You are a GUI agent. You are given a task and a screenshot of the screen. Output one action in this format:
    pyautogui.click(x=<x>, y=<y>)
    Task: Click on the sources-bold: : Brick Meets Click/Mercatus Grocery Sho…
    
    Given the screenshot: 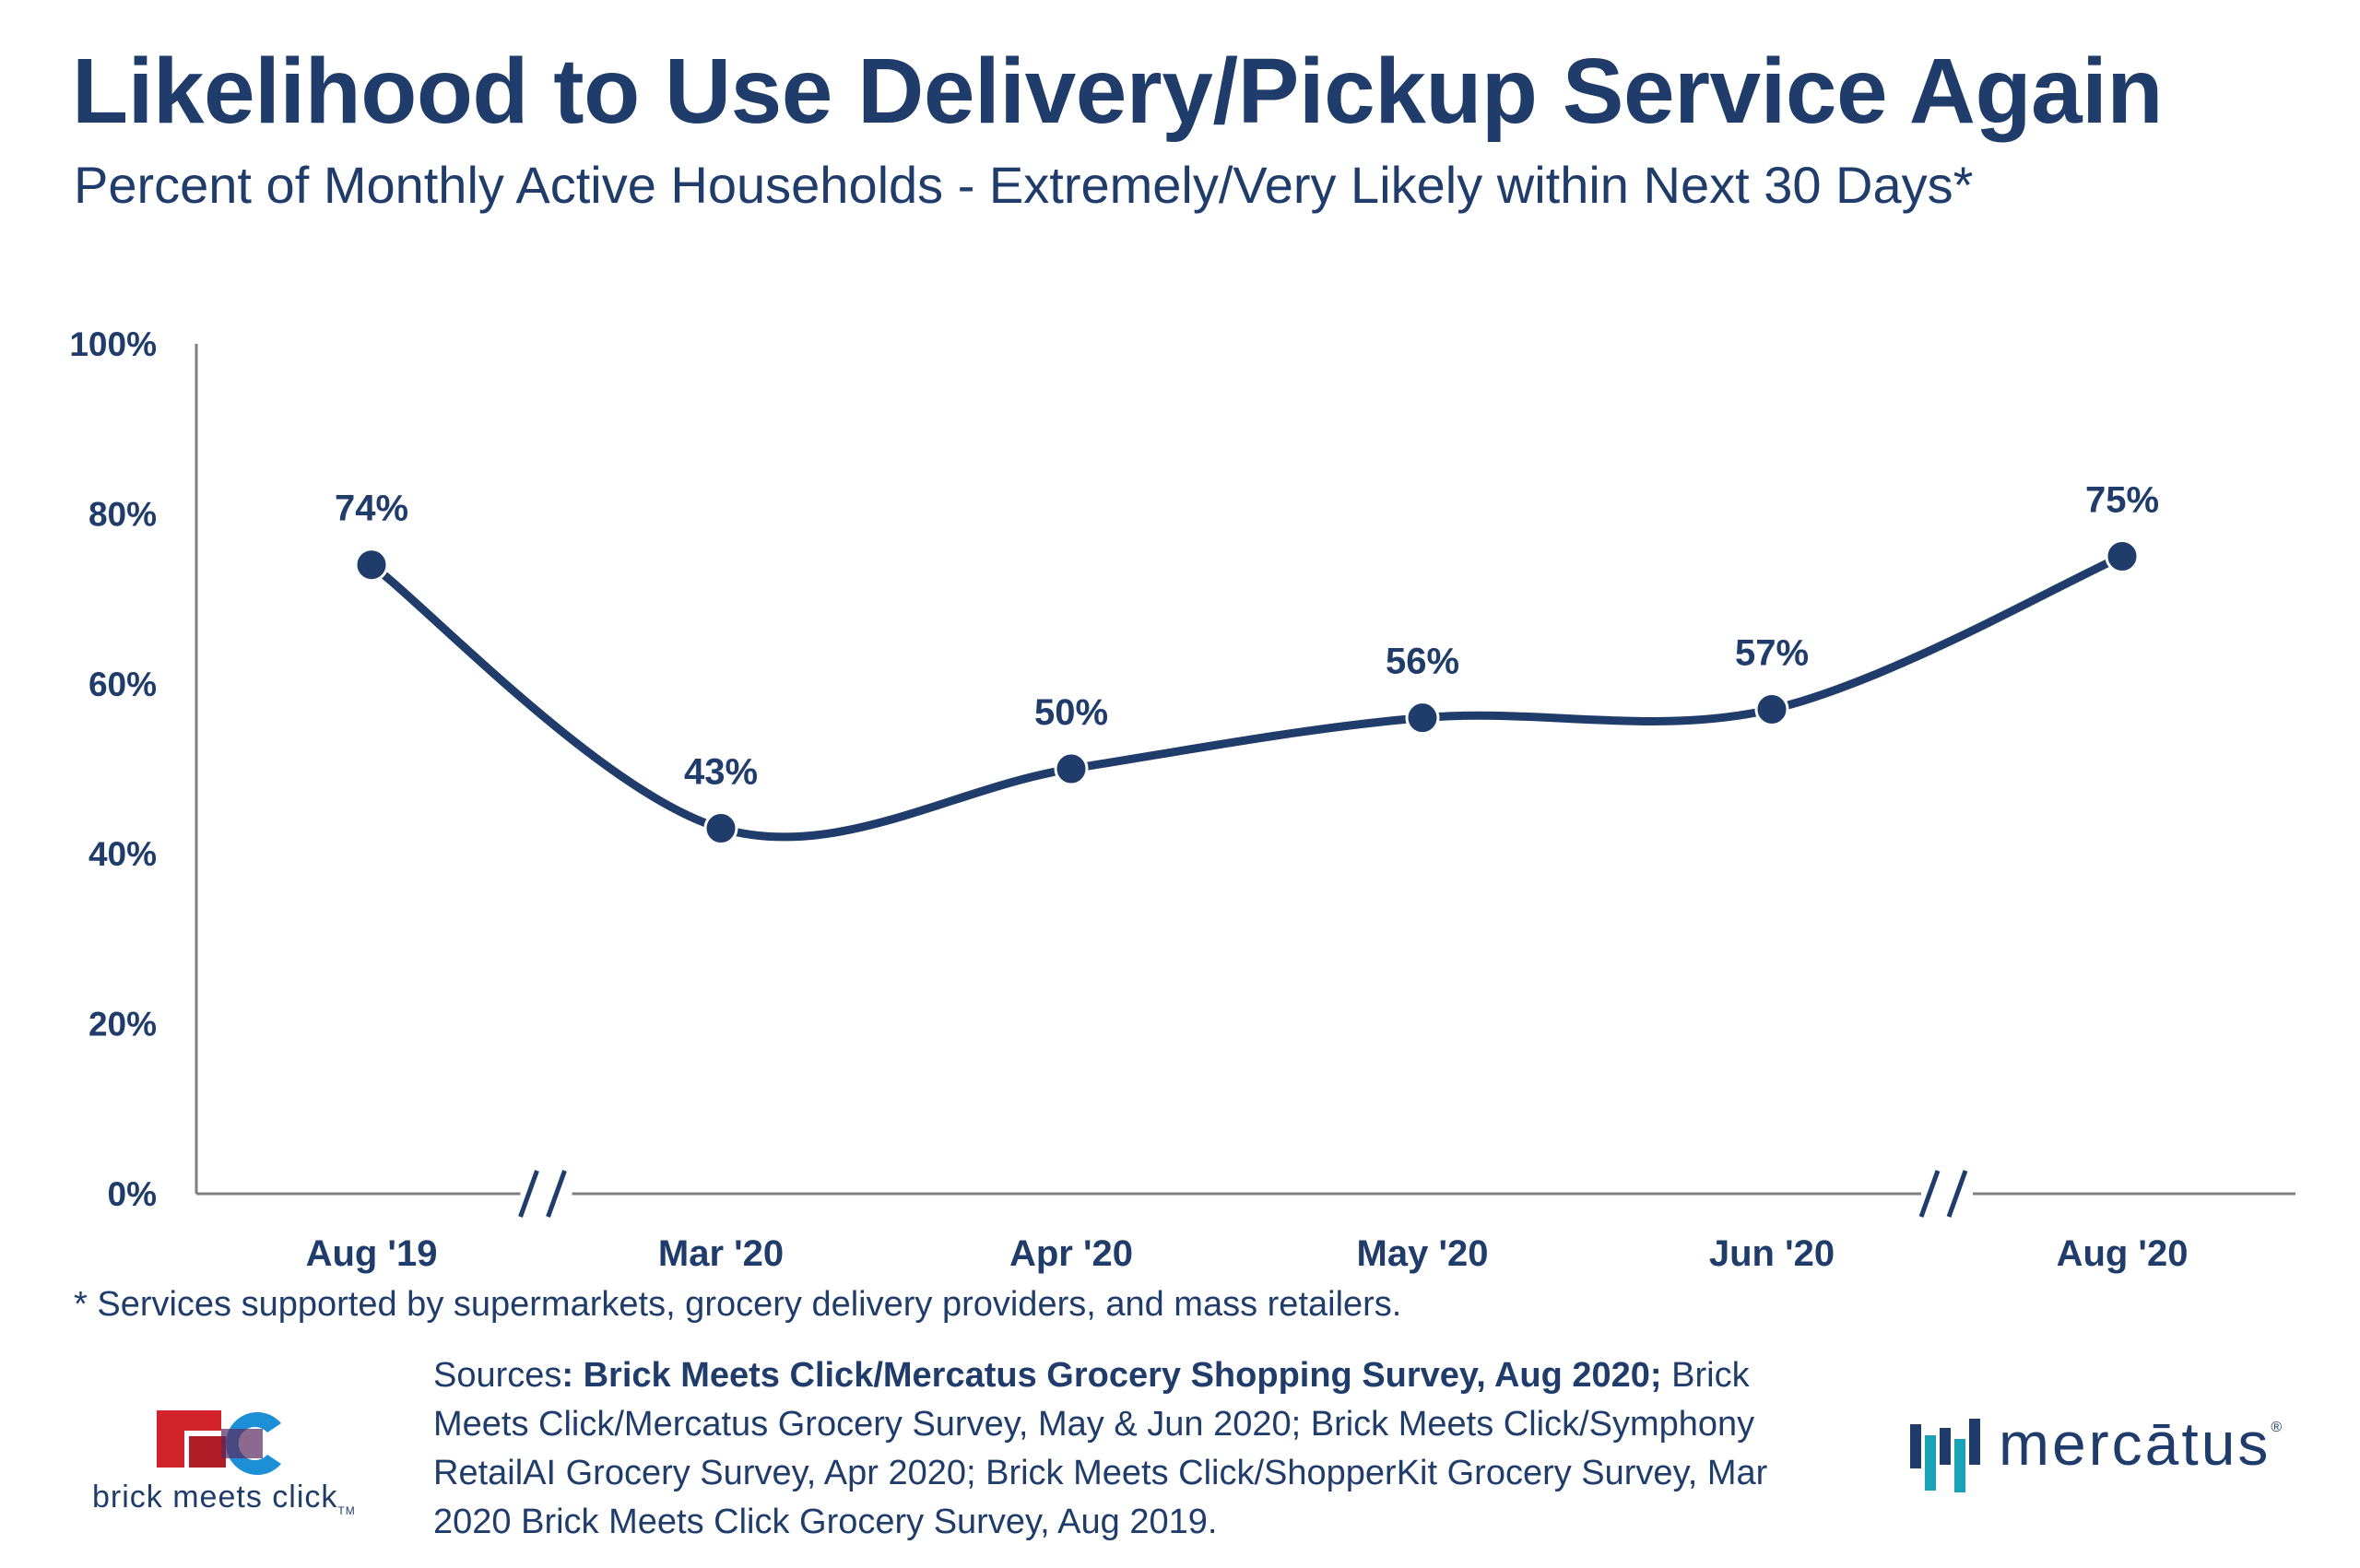 What is the action you would take?
    pyautogui.click(x=1111, y=1375)
    